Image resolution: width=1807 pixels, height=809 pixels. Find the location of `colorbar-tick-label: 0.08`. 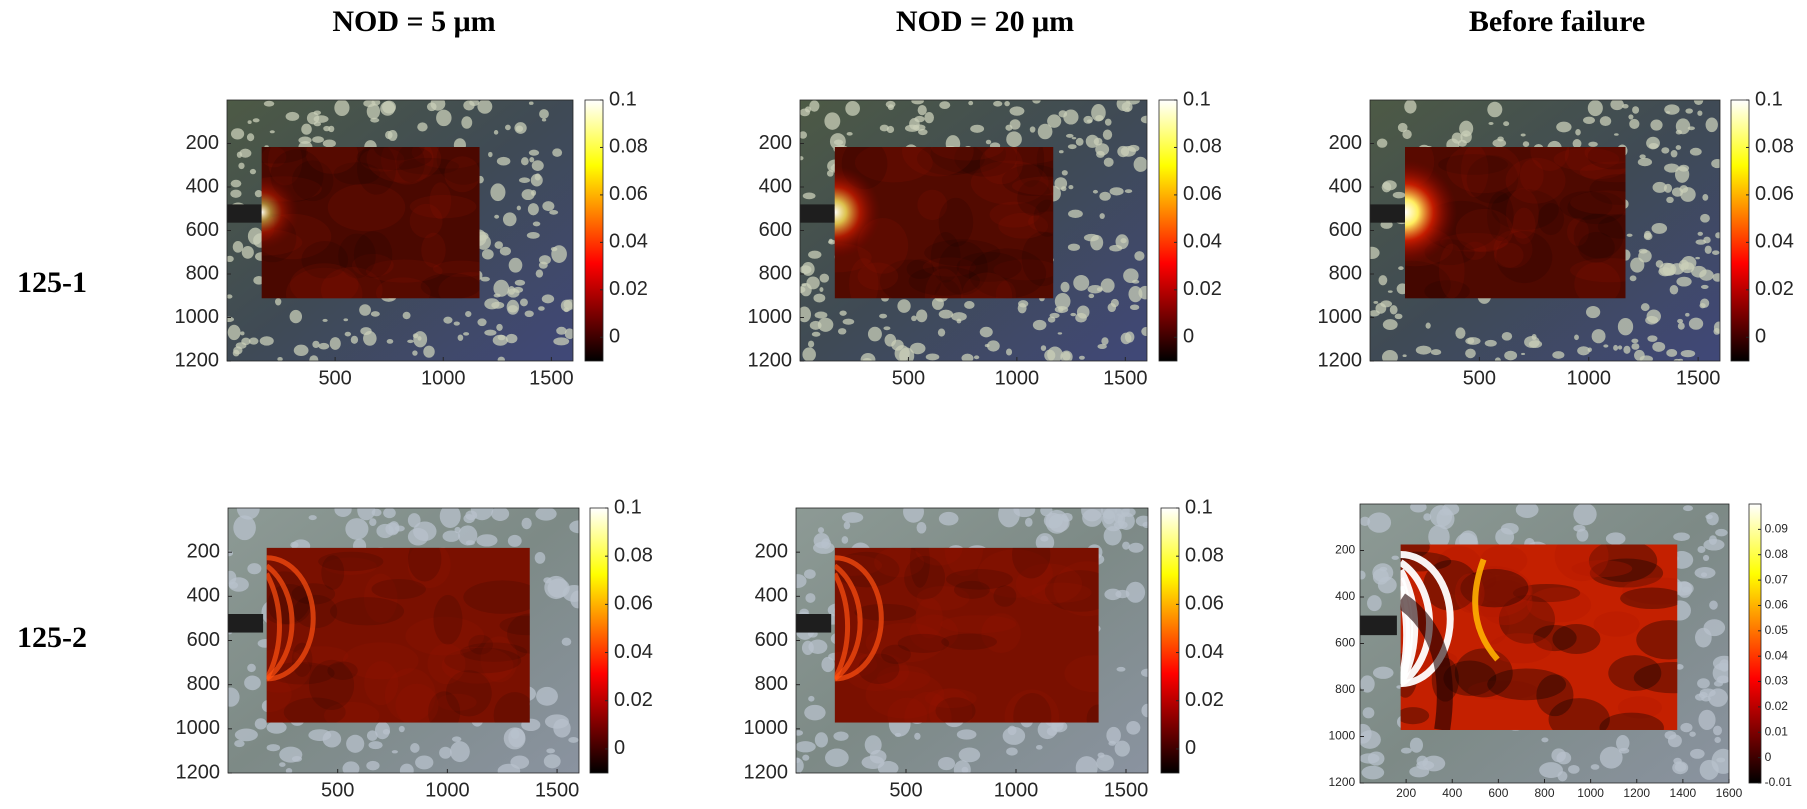

colorbar-tick-label: 0.08 is located at coordinates (1777, 554).